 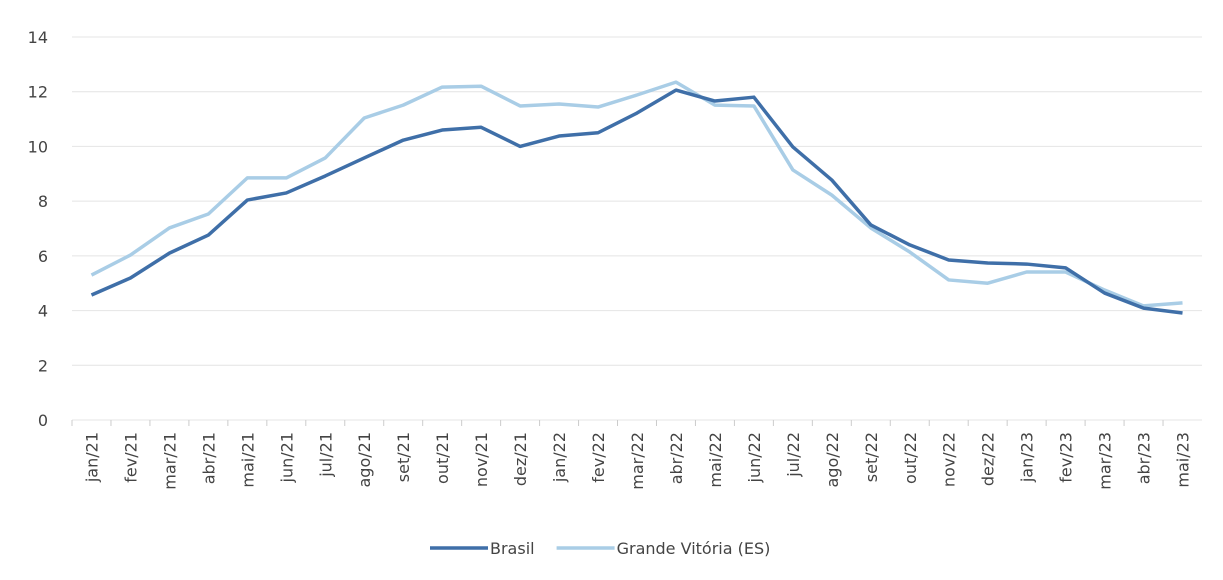 I want to click on x-tick-label: mar/23, so click(x=1105, y=461).